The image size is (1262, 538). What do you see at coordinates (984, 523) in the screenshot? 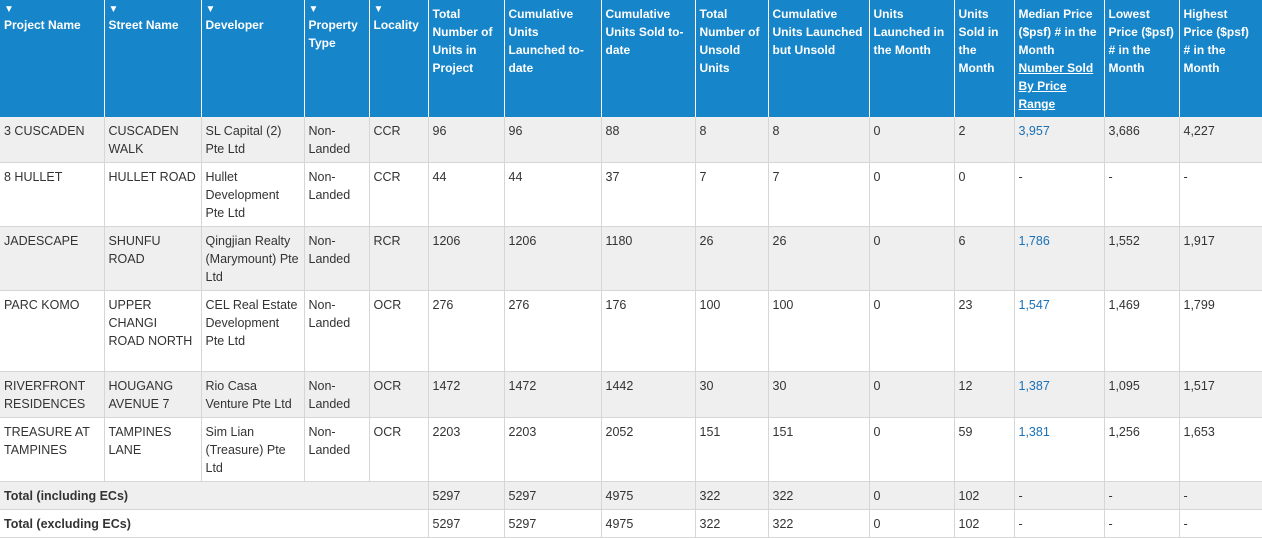
I see `cell-sold-month: 102` at bounding box center [984, 523].